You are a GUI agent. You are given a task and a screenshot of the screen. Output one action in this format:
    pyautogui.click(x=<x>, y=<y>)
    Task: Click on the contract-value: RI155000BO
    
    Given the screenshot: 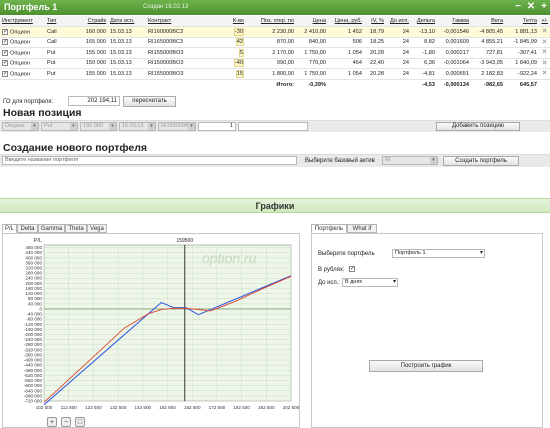 What is the action you would take?
    pyautogui.click(x=177, y=126)
    